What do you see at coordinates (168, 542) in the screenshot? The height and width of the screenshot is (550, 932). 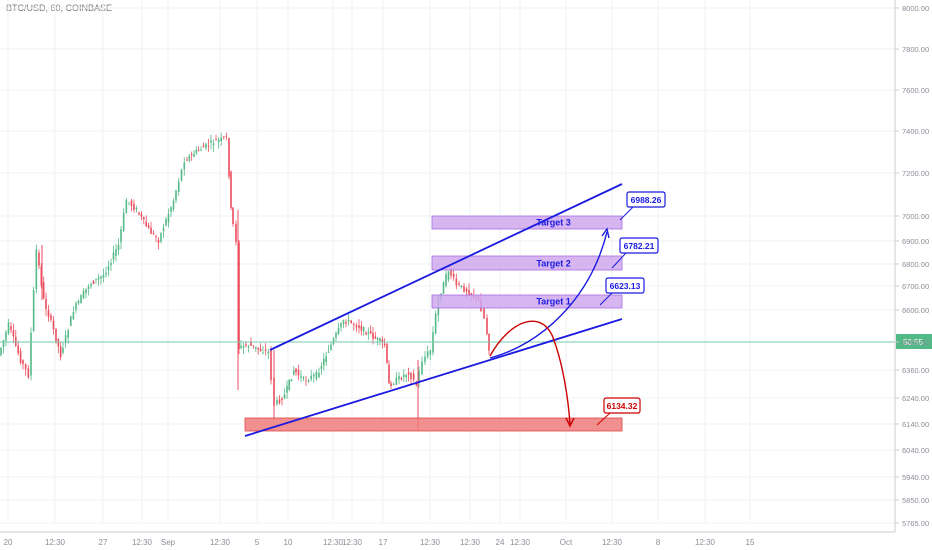 I see `time-tick-label-4: Sep` at bounding box center [168, 542].